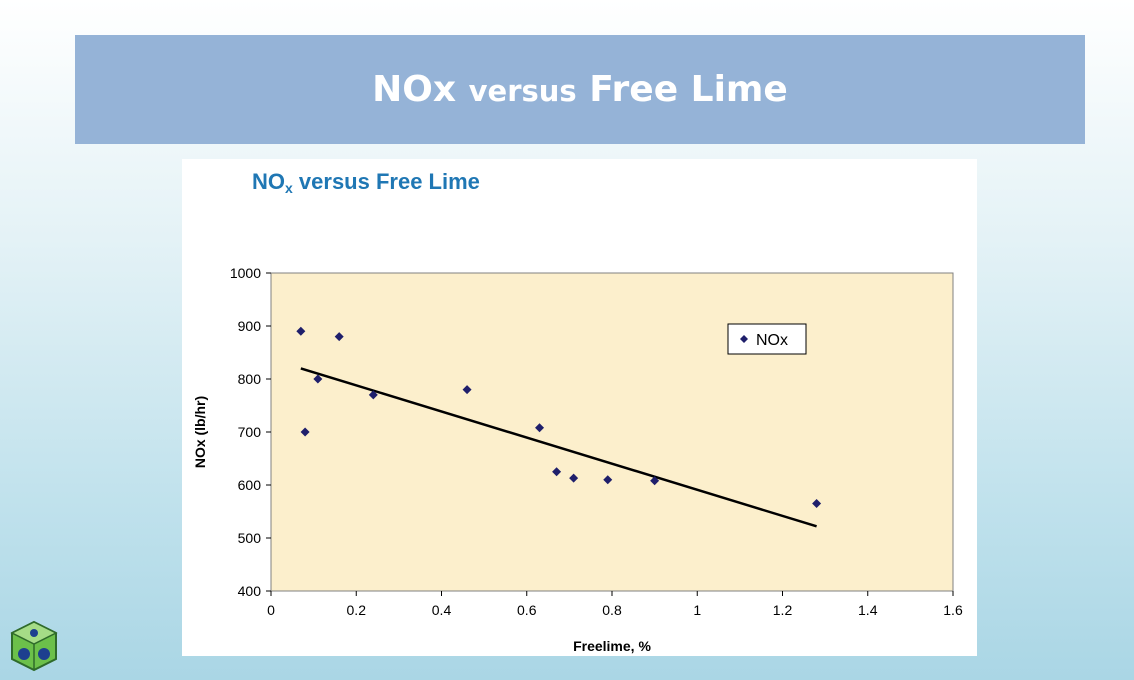 The width and height of the screenshot is (1134, 680). Describe the element at coordinates (414, 89) in the screenshot. I see `slide-title-part1: NOx` at that location.